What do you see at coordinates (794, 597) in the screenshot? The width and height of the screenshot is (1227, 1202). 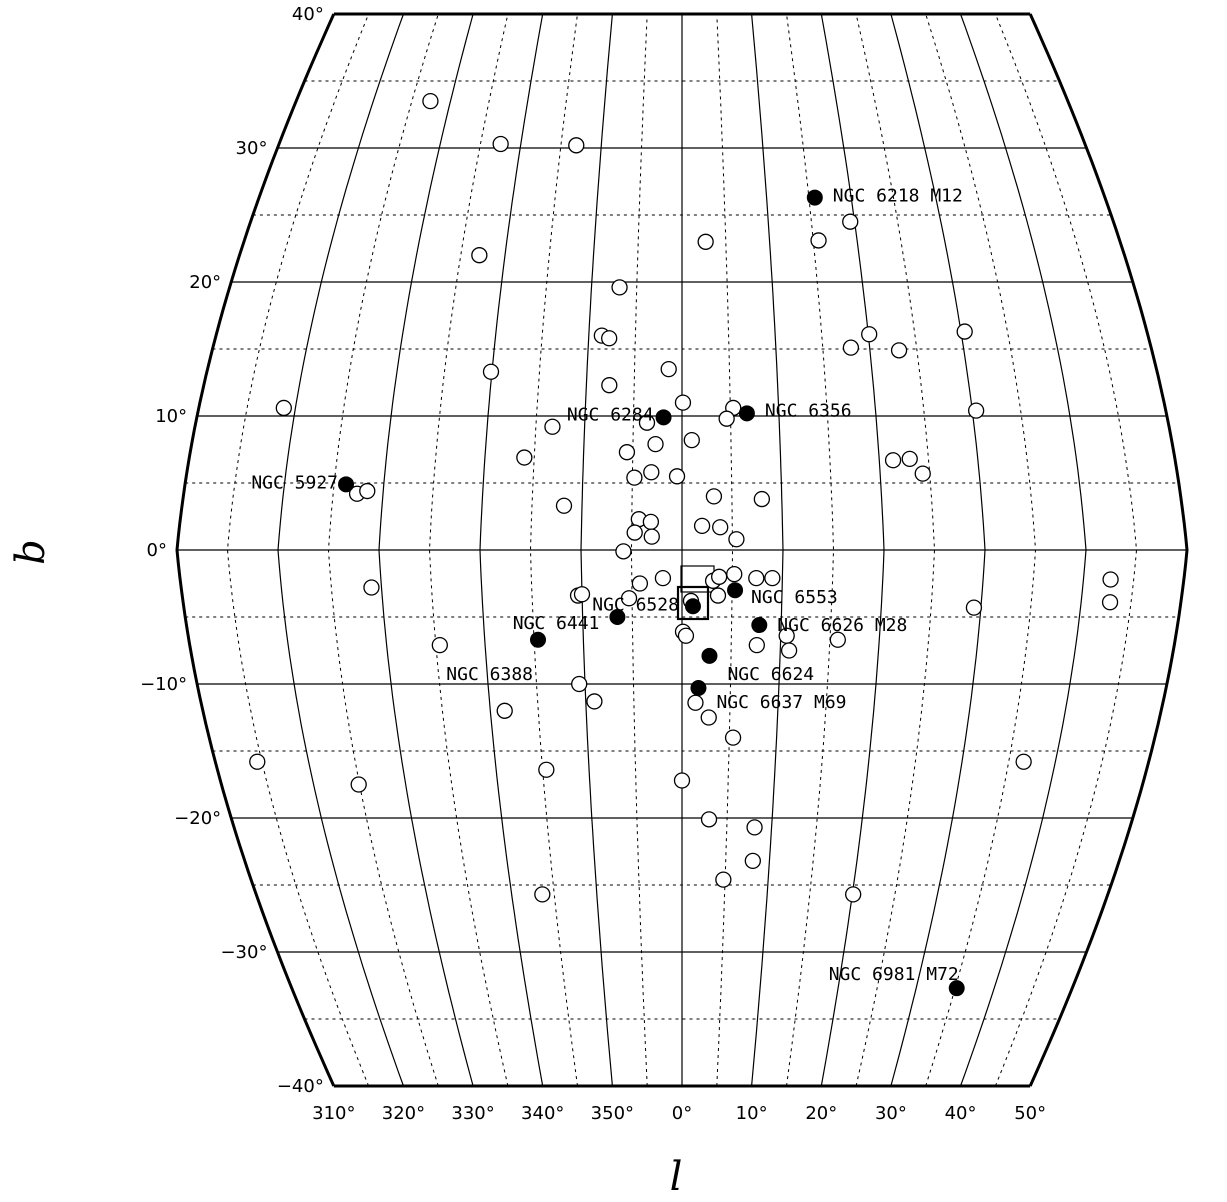 I see `cluster-label: NGC 6553` at bounding box center [794, 597].